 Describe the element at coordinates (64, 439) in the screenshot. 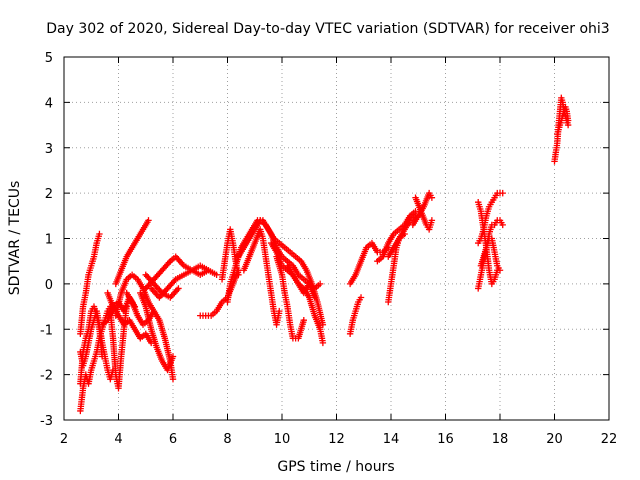

I see `x-tick-label: 2` at that location.